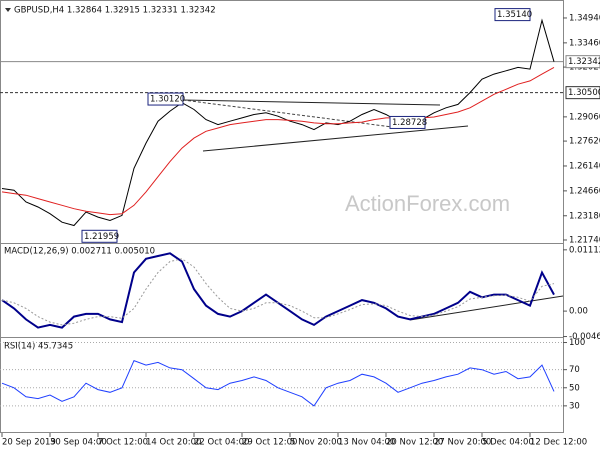 This screenshot has height=450, width=600. What do you see at coordinates (584, 117) in the screenshot?
I see `y-tick-label: 1.29060` at bounding box center [584, 117].